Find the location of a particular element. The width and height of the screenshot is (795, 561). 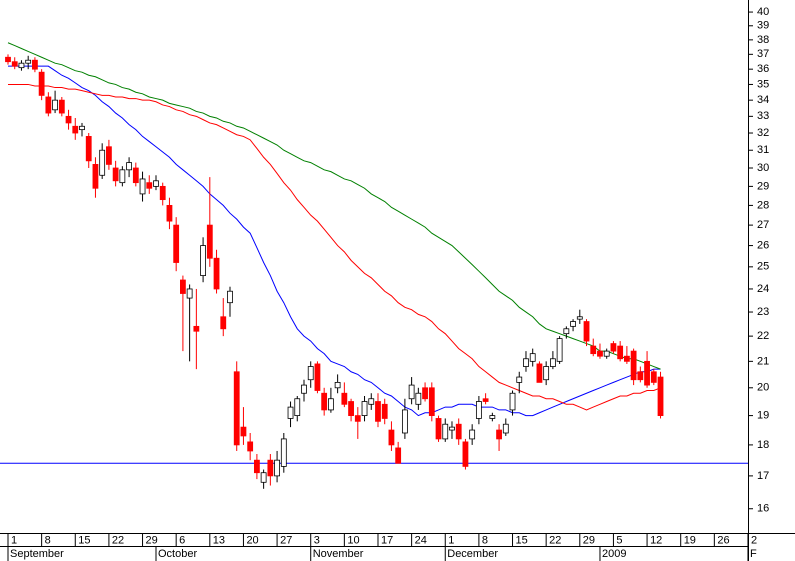

x-tick-label: 8 is located at coordinates (485, 540).